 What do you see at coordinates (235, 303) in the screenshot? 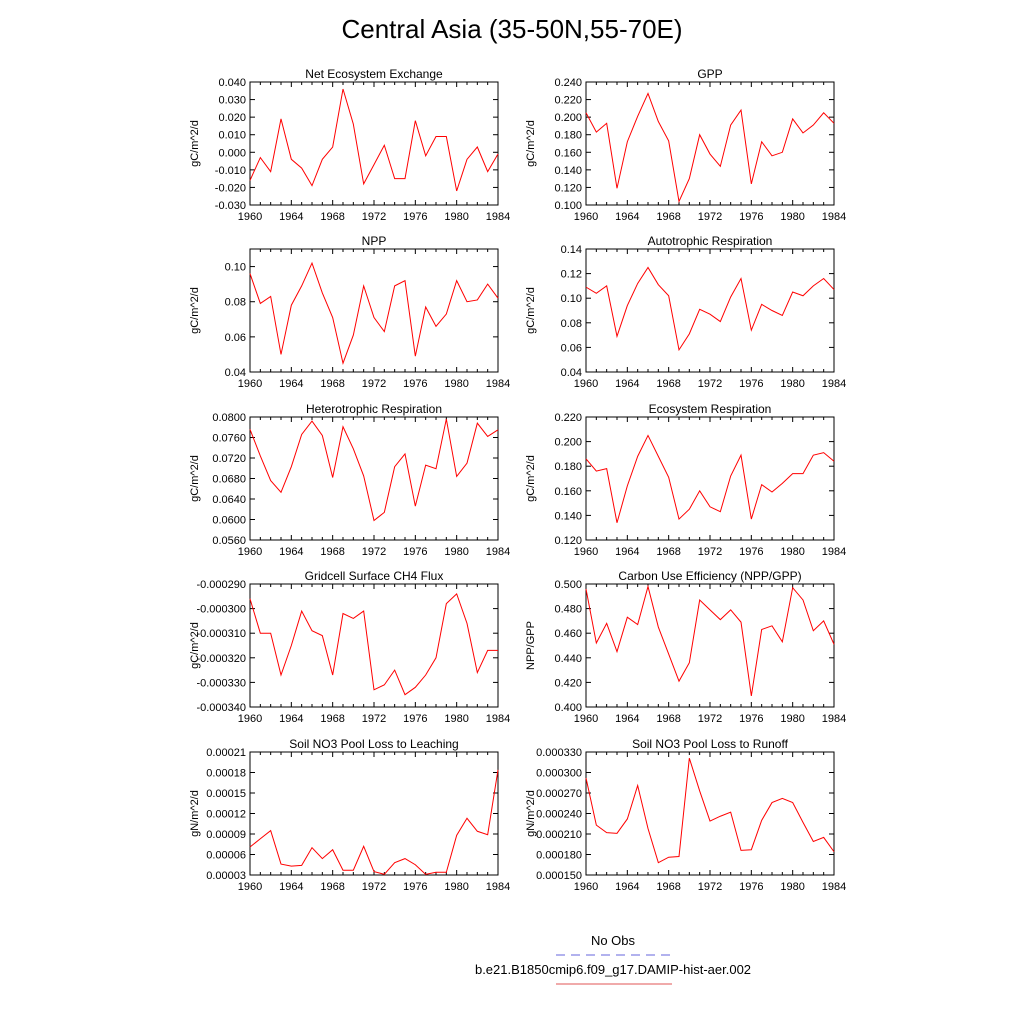
I see `y-tick-label: 0.08` at bounding box center [235, 303].